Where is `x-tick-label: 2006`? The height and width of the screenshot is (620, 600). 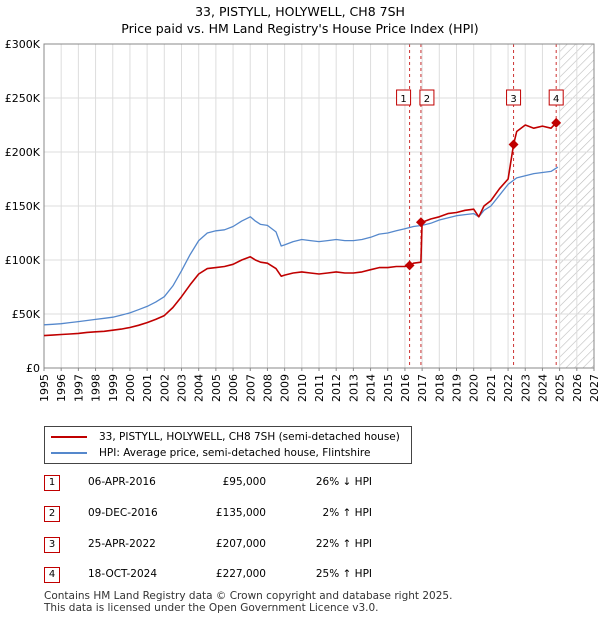 x-tick-label: 2006 is located at coordinates (233, 388).